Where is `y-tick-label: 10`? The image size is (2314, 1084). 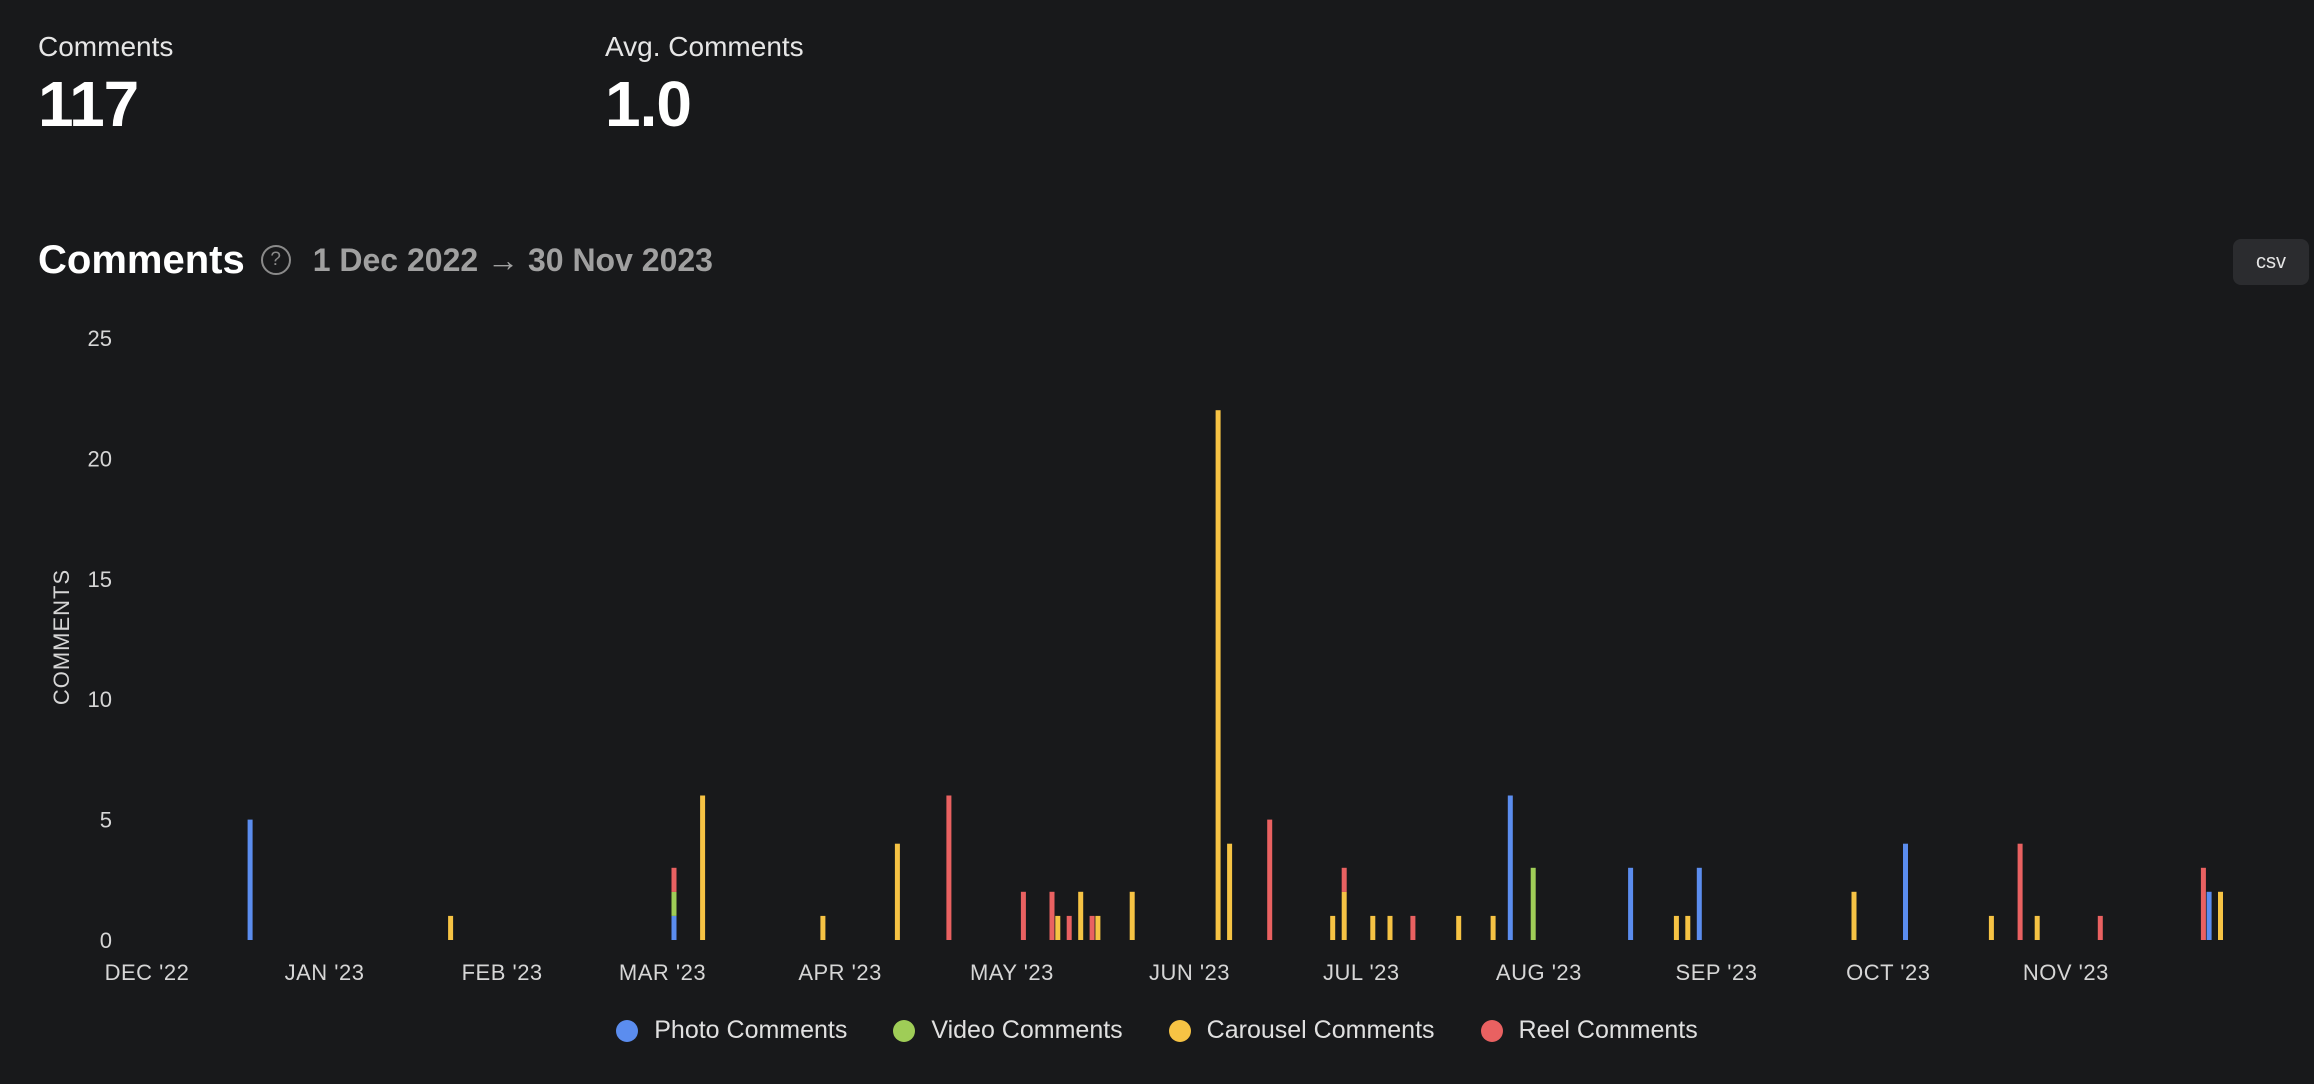 y-tick-label: 10 is located at coordinates (100, 699).